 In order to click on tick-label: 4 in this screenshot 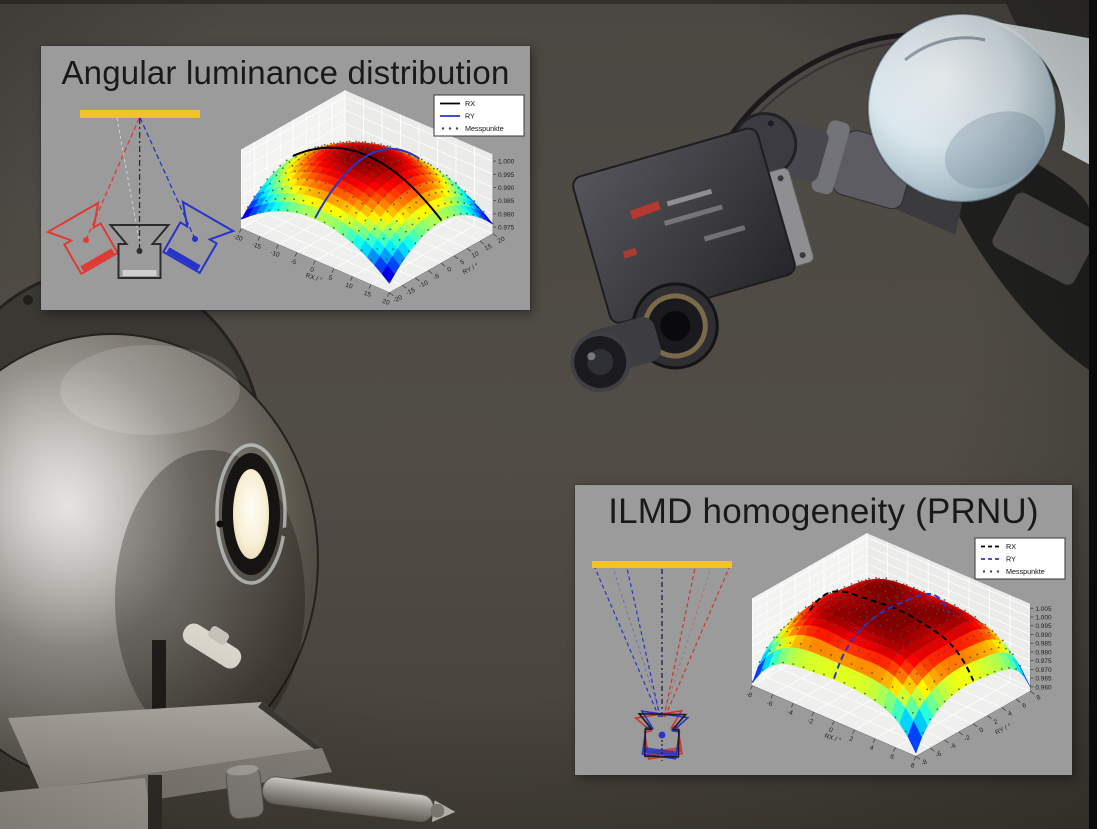, I will do `click(1010, 714)`.